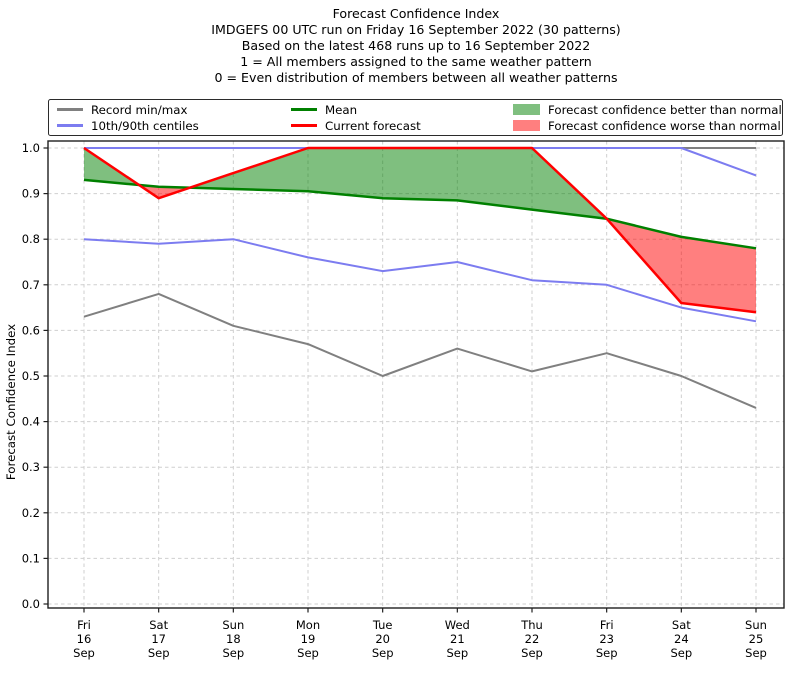 The width and height of the screenshot is (800, 676). What do you see at coordinates (373, 125) in the screenshot?
I see `legend-label-current-forecast: Current forecast` at bounding box center [373, 125].